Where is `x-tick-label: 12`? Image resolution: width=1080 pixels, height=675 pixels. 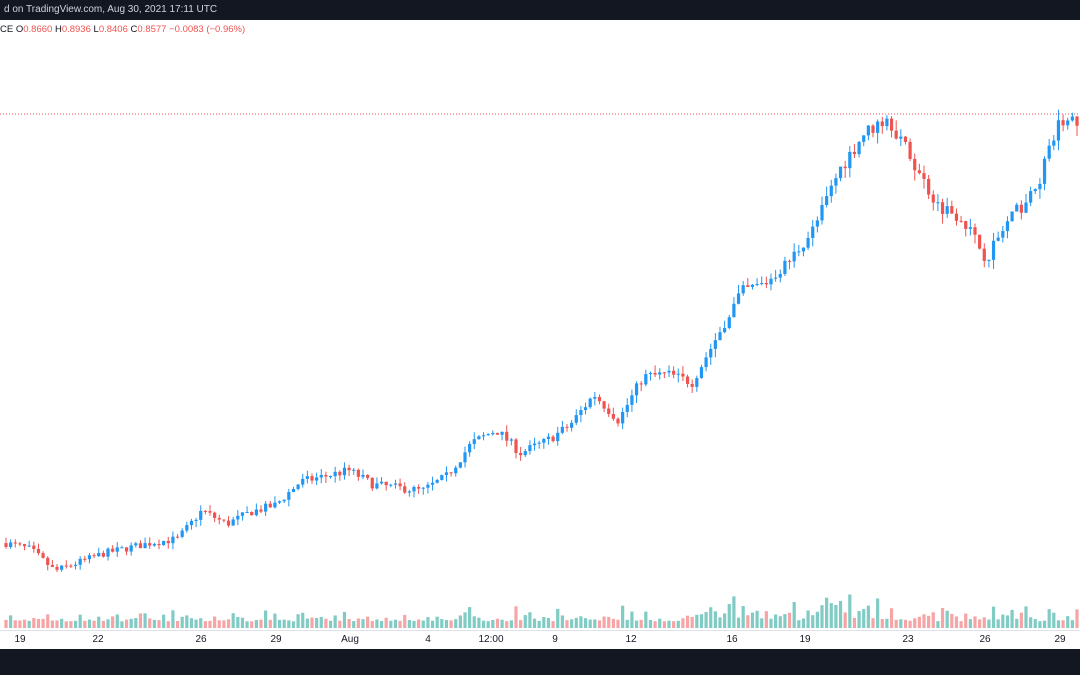
x-tick-label: 12 is located at coordinates (631, 639).